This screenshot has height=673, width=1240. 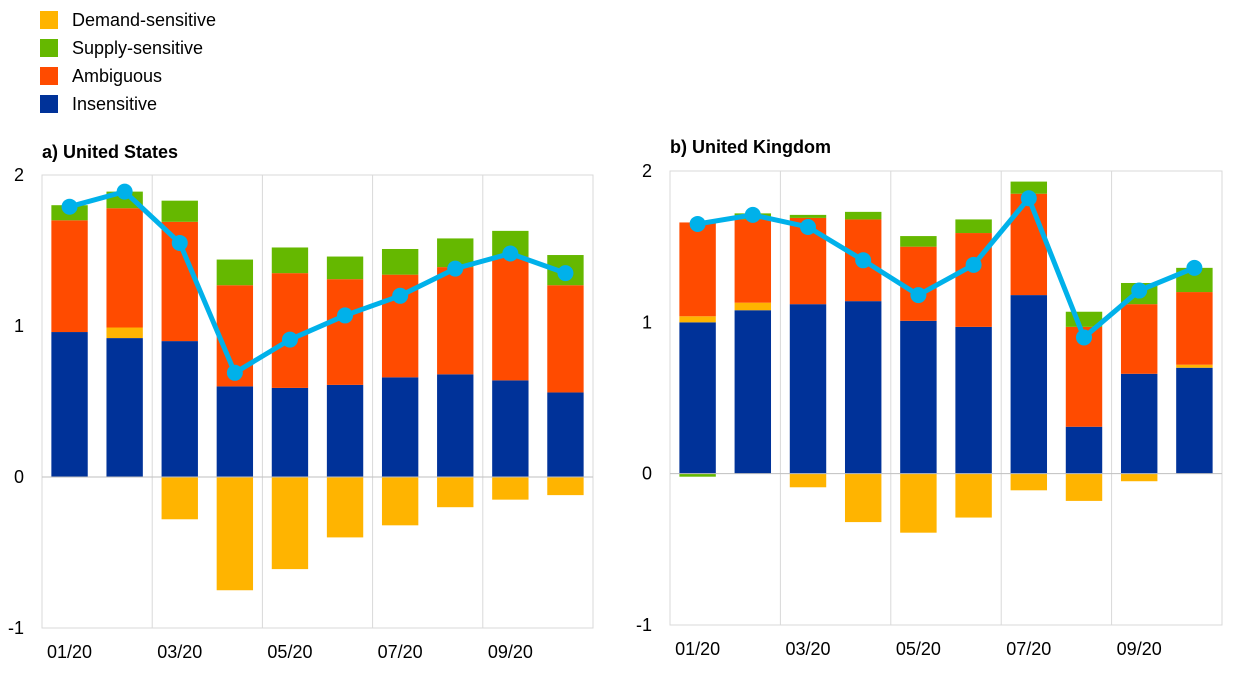 What do you see at coordinates (918, 649) in the screenshot?
I see `x-tick-label: 05/20` at bounding box center [918, 649].